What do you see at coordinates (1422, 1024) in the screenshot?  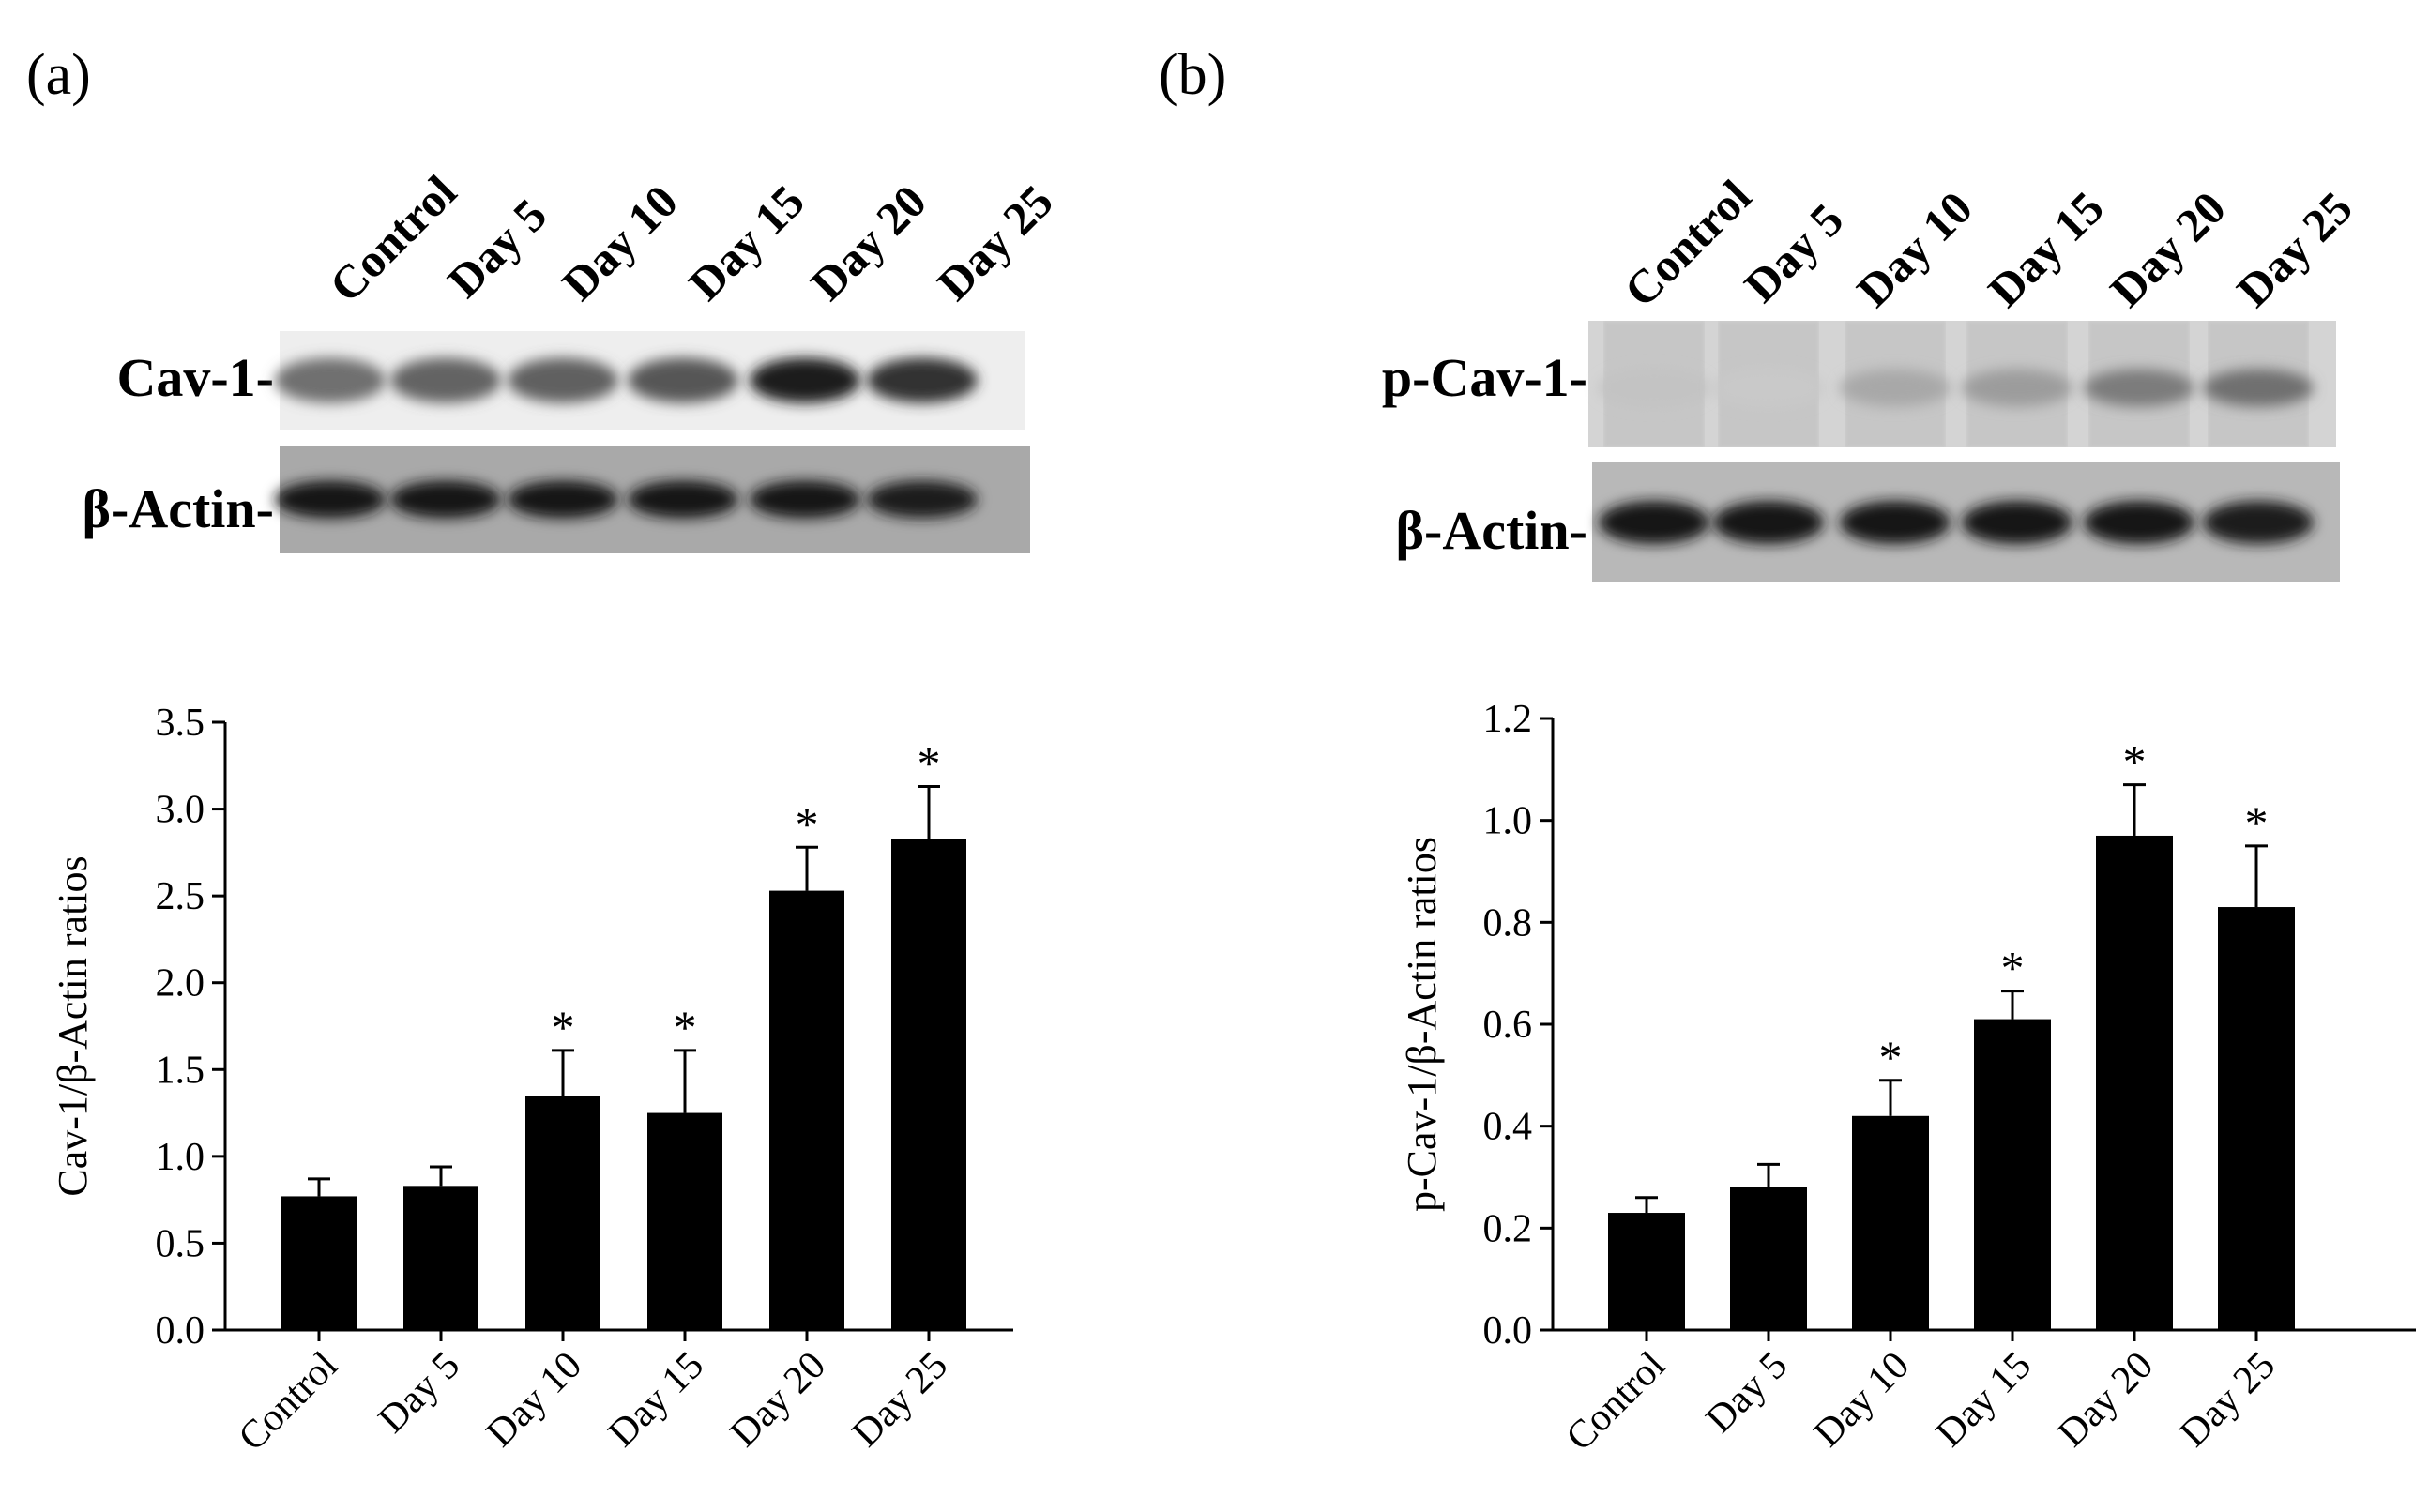 I see `panel-b-y-axis-title: p-Cav-1/β-Actin ratios` at bounding box center [1422, 1024].